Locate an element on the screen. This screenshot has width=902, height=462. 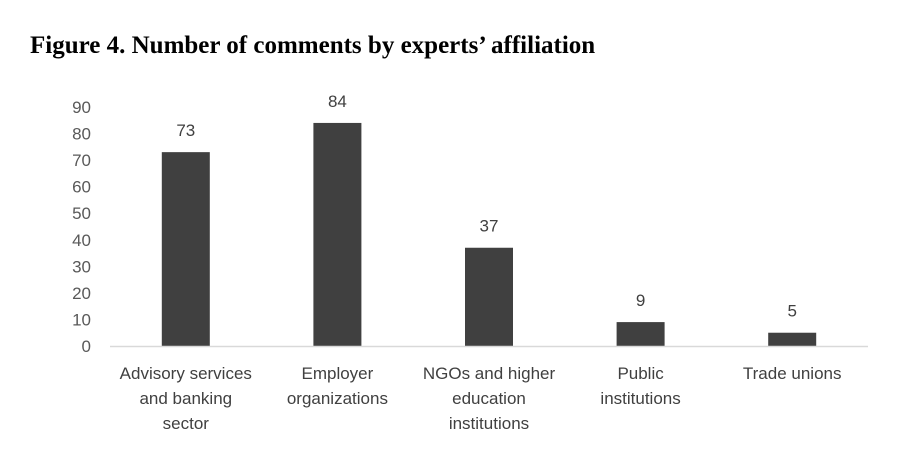
data-label: 84 is located at coordinates (337, 101).